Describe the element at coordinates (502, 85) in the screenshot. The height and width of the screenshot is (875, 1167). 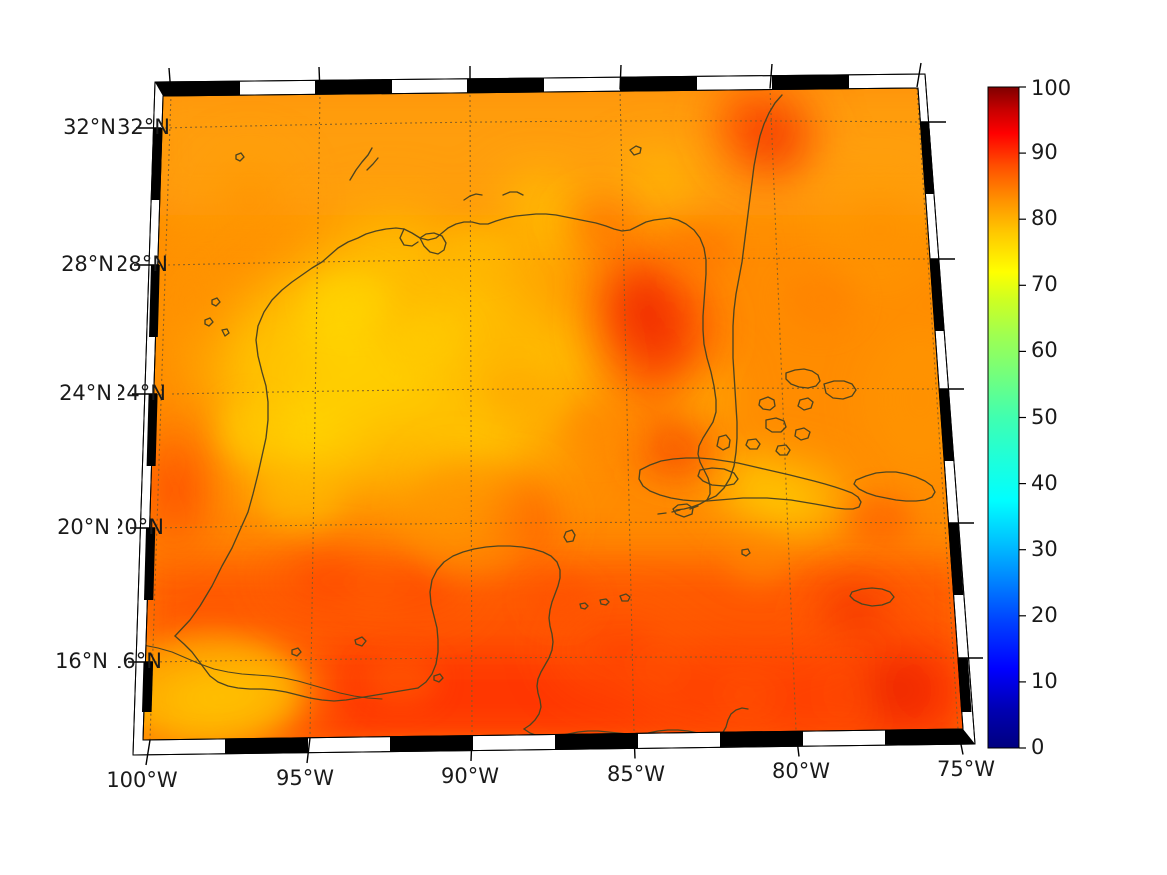
I see `frame-ticks-top` at that location.